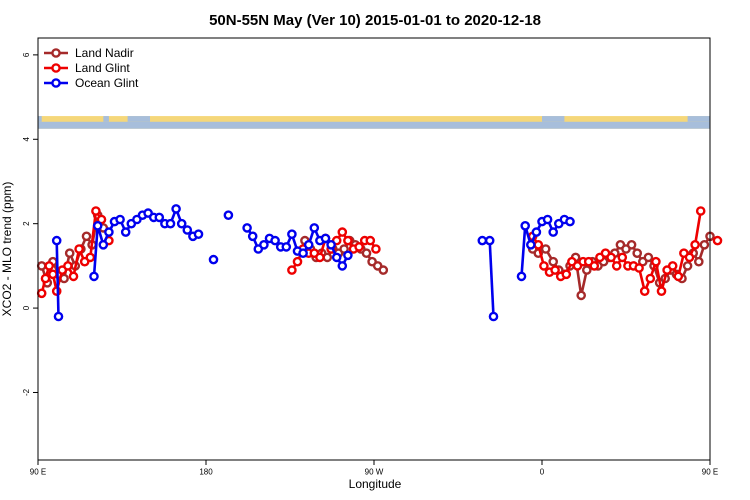  I want to click on x-axis-label: Longitude, so click(375, 484).